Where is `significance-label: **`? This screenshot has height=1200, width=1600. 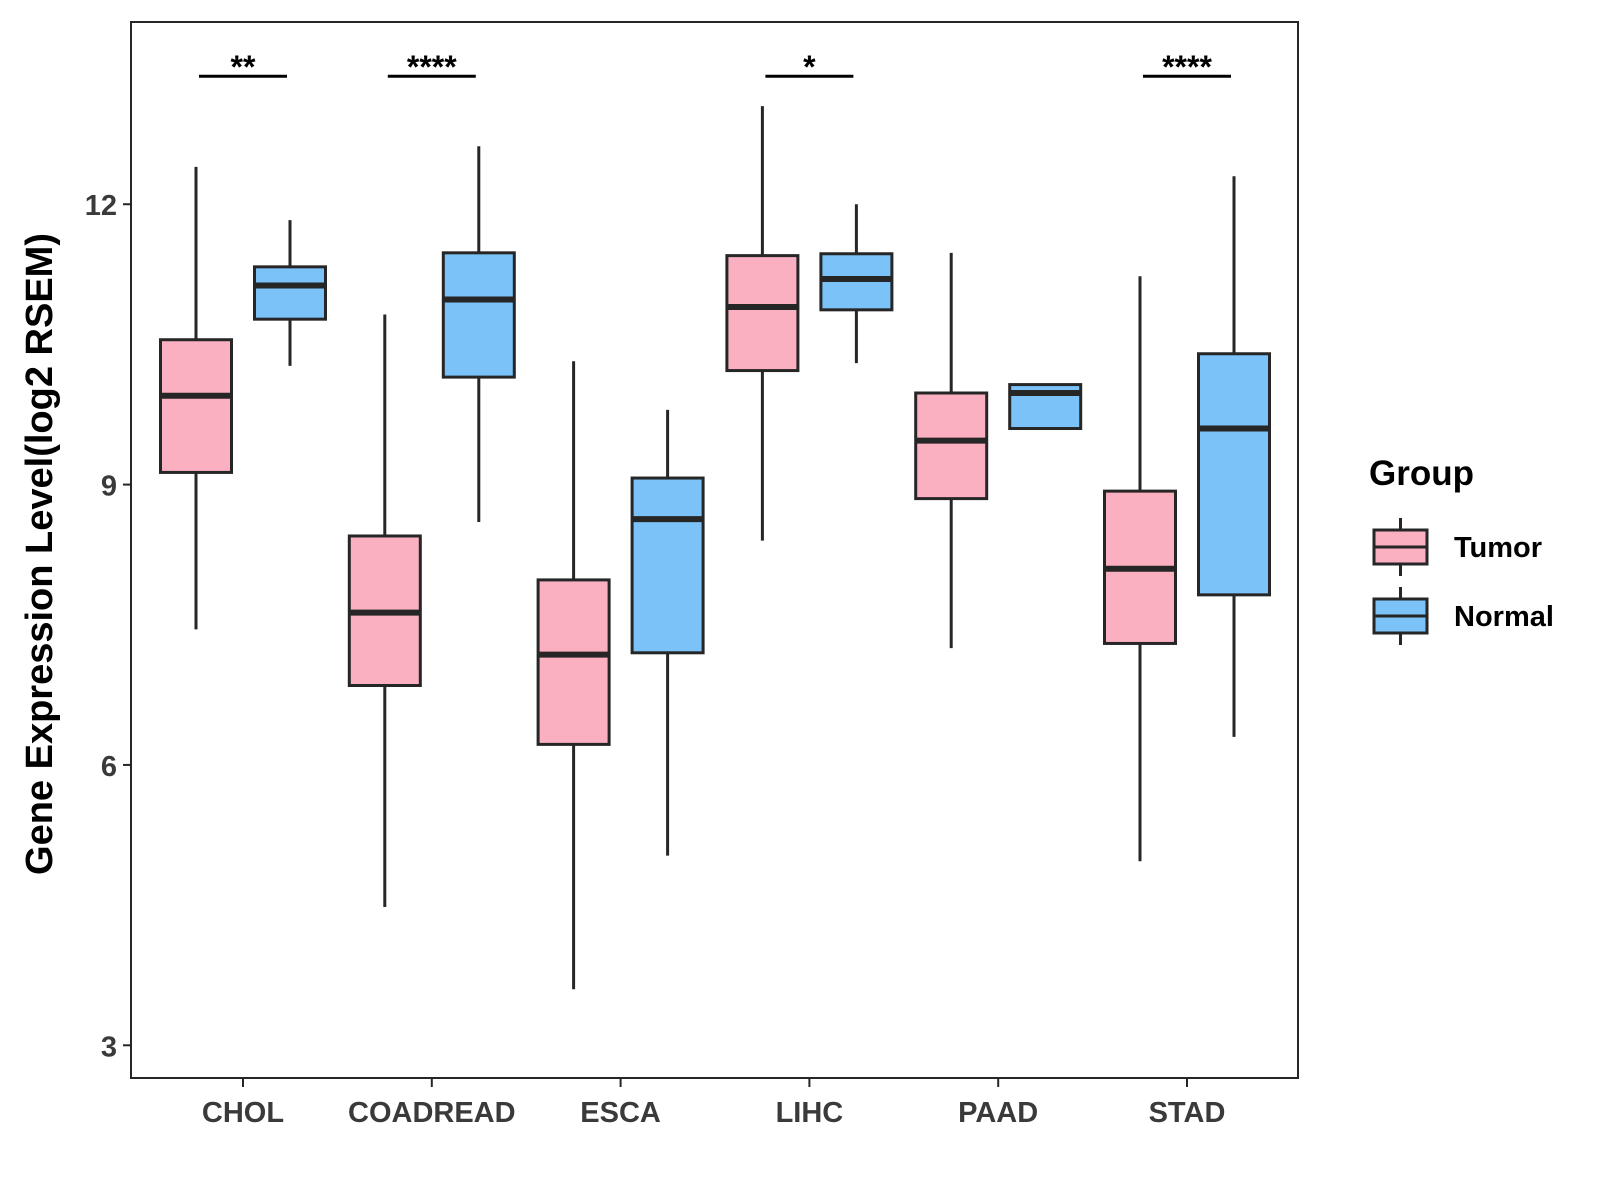 significance-label: ** is located at coordinates (243, 67).